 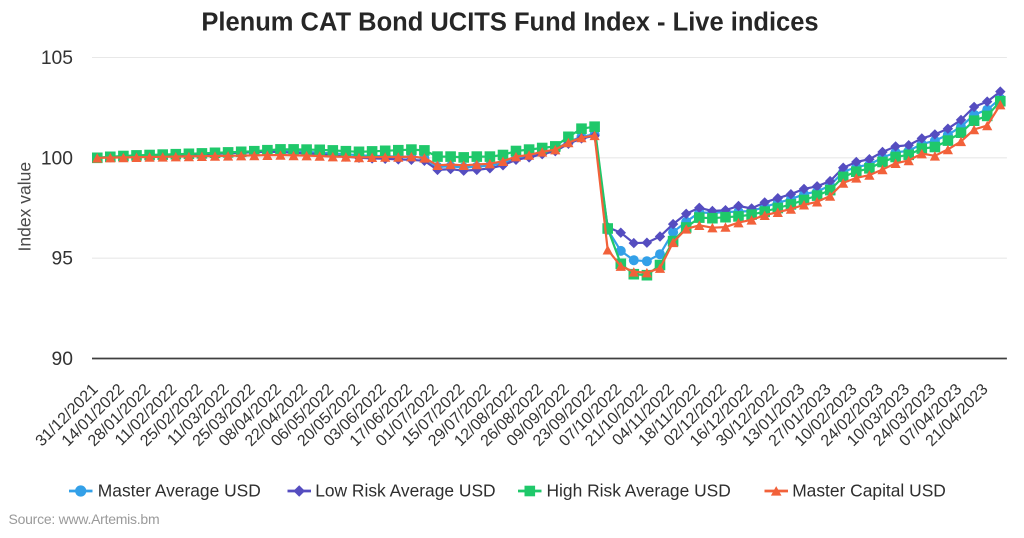 I want to click on svg-text: Master Capital USD, so click(x=869, y=491).